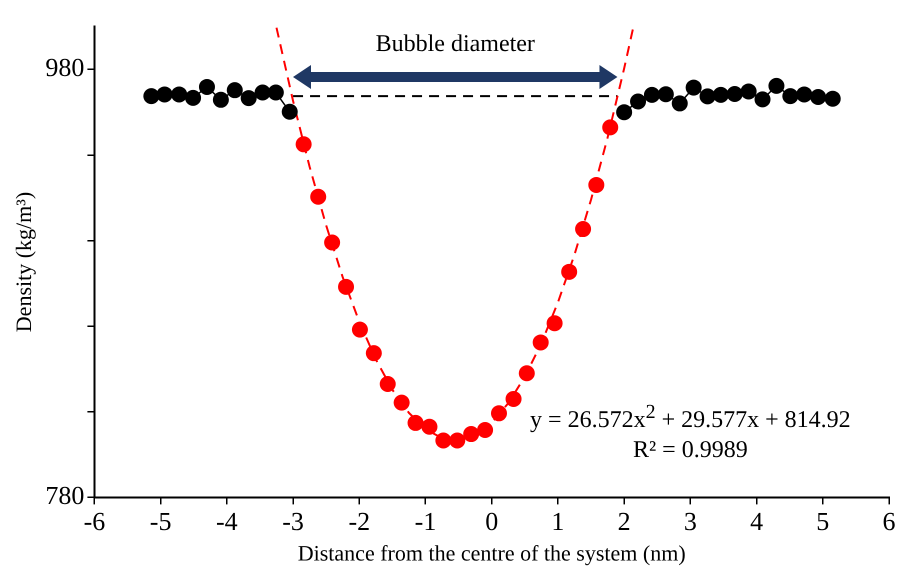 The width and height of the screenshot is (909, 580). What do you see at coordinates (64, 495) in the screenshot?
I see `y-tick-label: 780` at bounding box center [64, 495].